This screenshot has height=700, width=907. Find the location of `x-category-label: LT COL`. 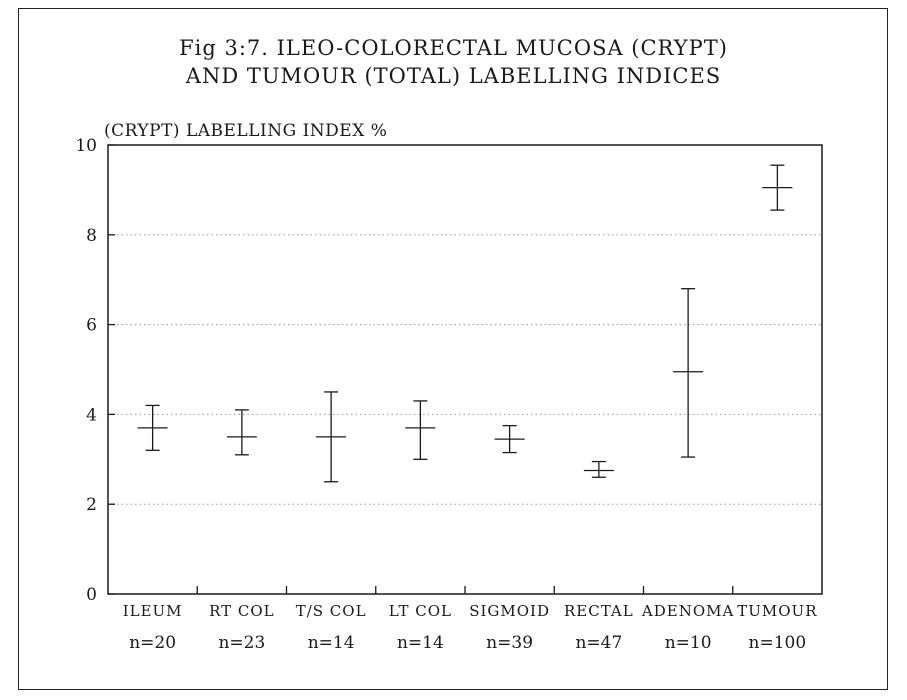

x-category-label: LT COL is located at coordinates (420, 611).